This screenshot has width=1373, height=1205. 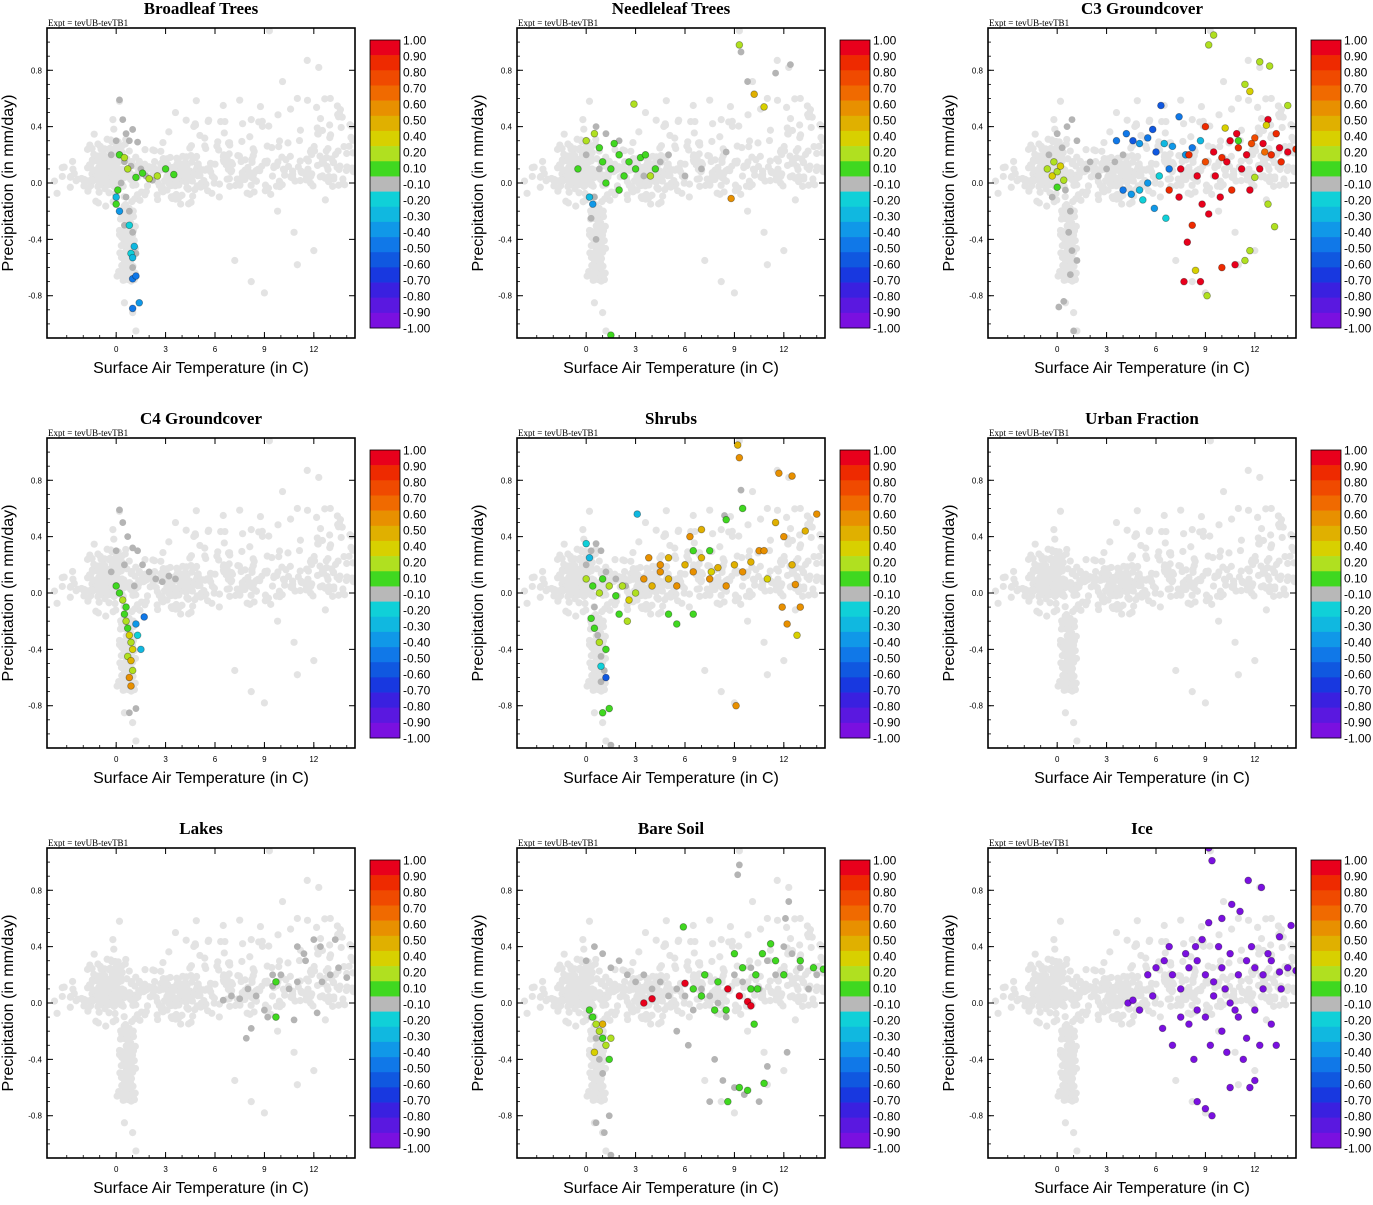 I want to click on y-tick-label: -0.4, so click(x=35, y=649).